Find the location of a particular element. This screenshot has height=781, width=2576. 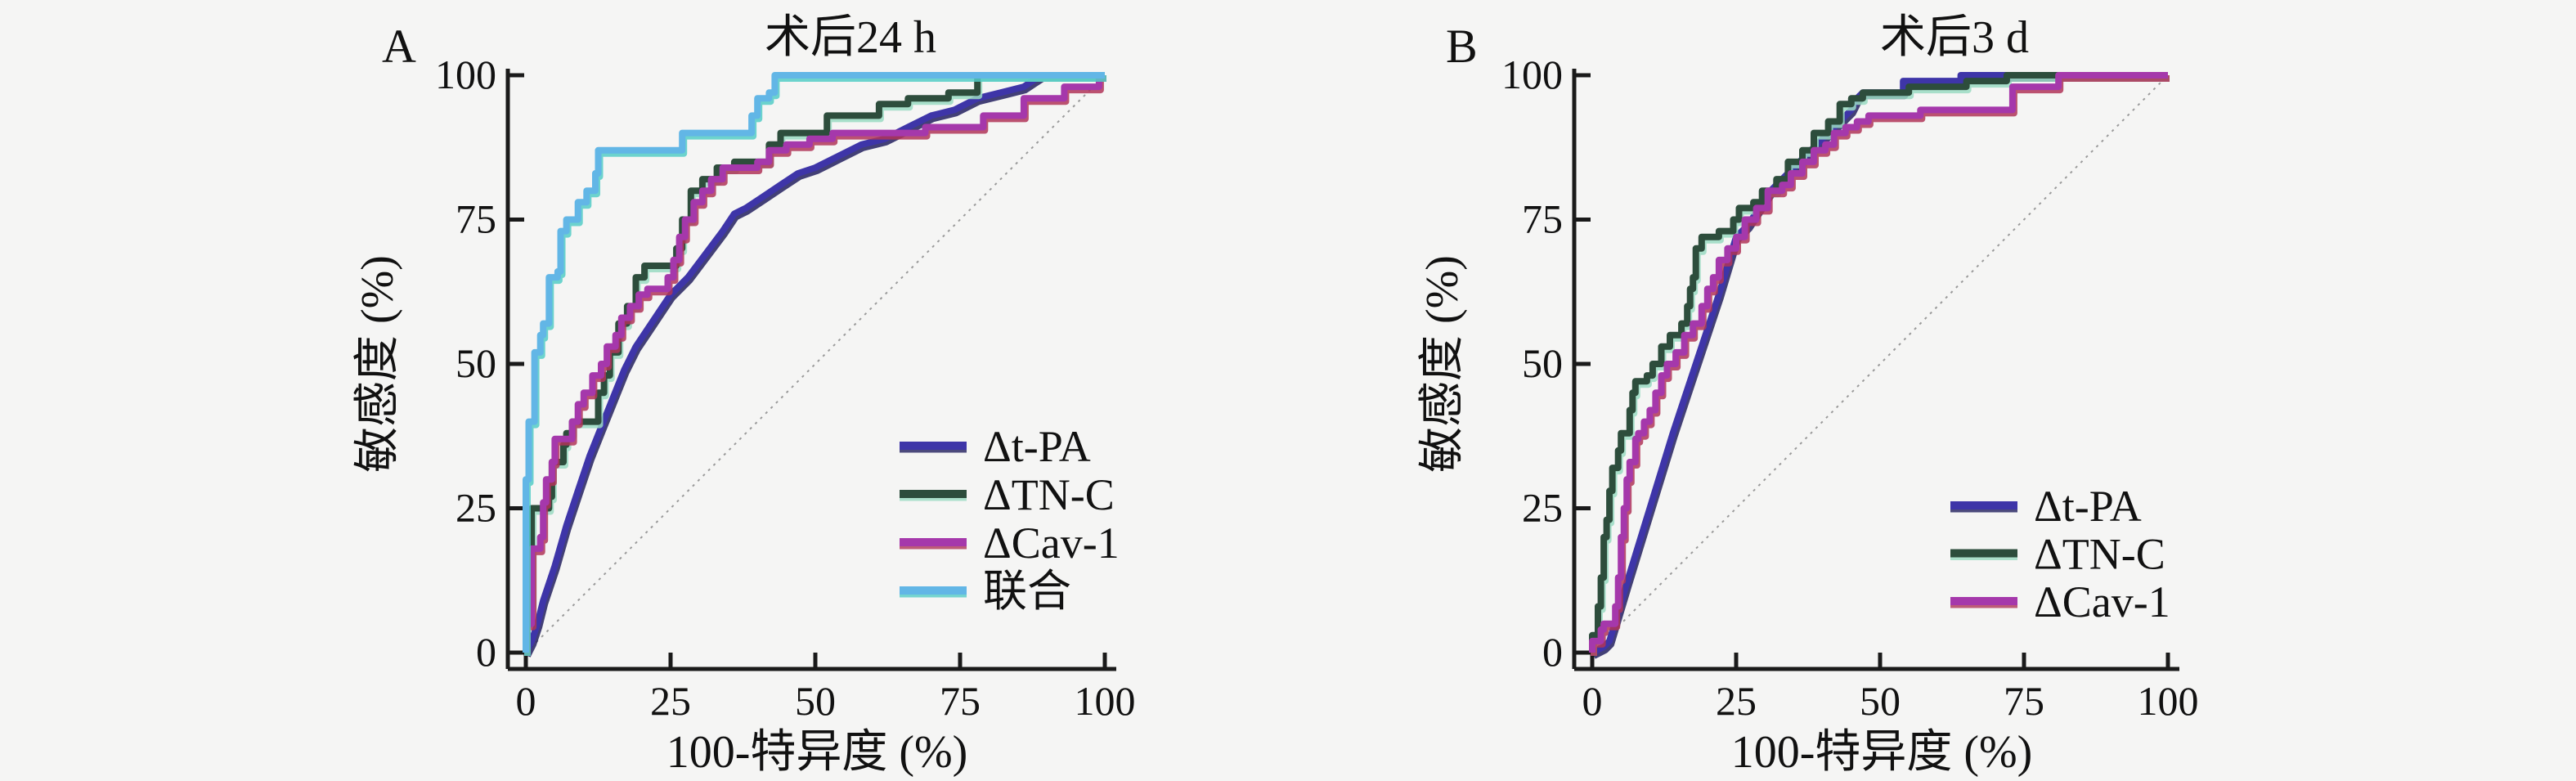

panel-letter: B is located at coordinates (1462, 47).